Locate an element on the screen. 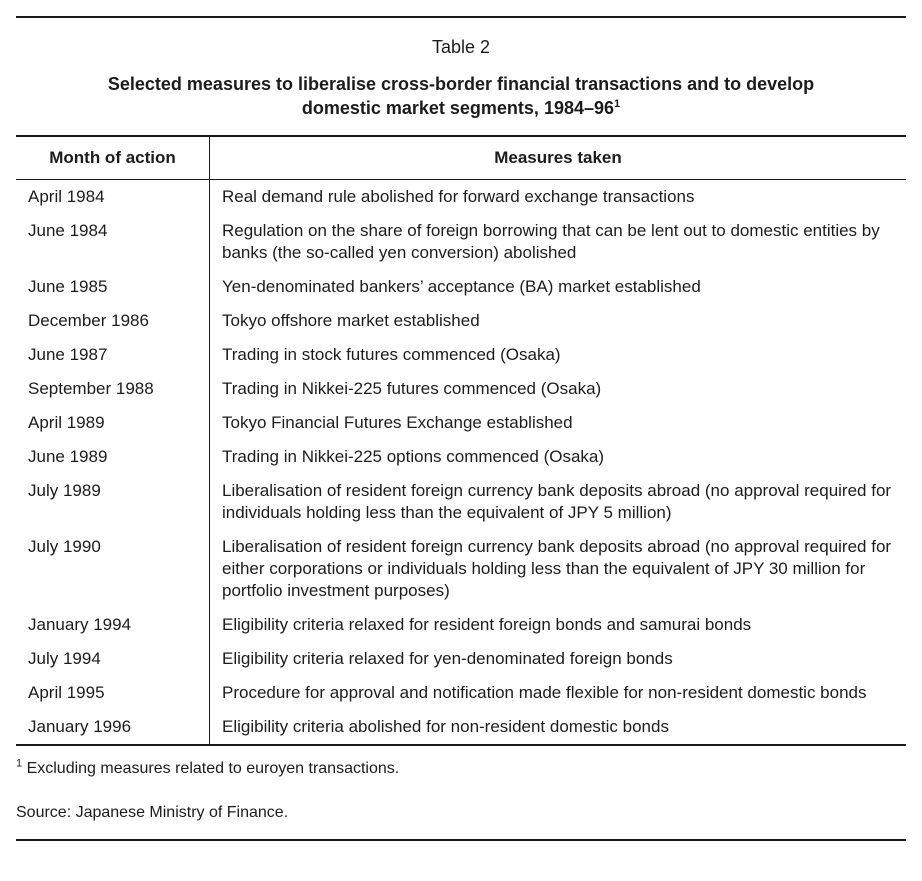  month-cell: June 1985 is located at coordinates (113, 287).